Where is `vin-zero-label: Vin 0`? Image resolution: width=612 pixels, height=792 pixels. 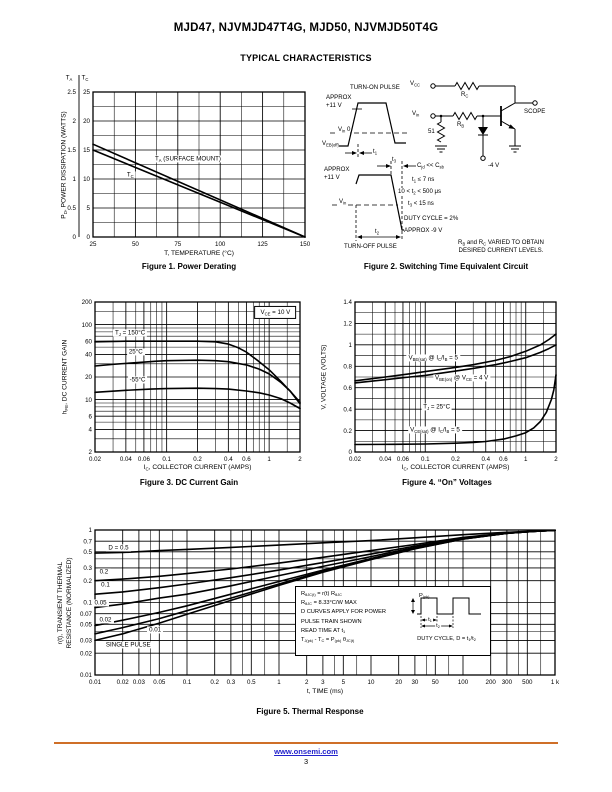 vin-zero-label: Vin 0 is located at coordinates (344, 130).